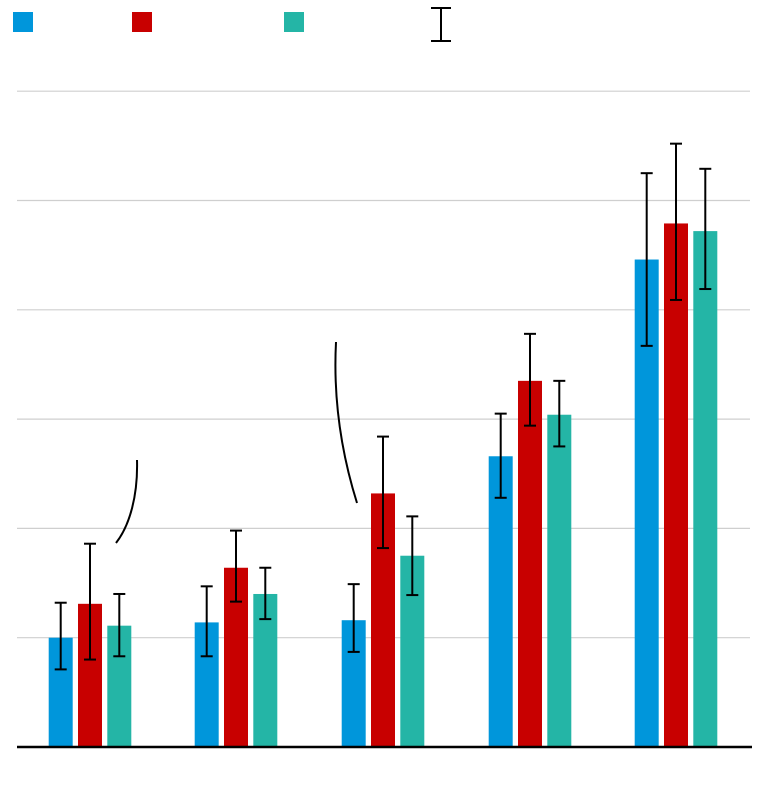 The width and height of the screenshot is (760, 808). What do you see at coordinates (236, 442) in the screenshot?
I see `annotation-curves` at bounding box center [236, 442].